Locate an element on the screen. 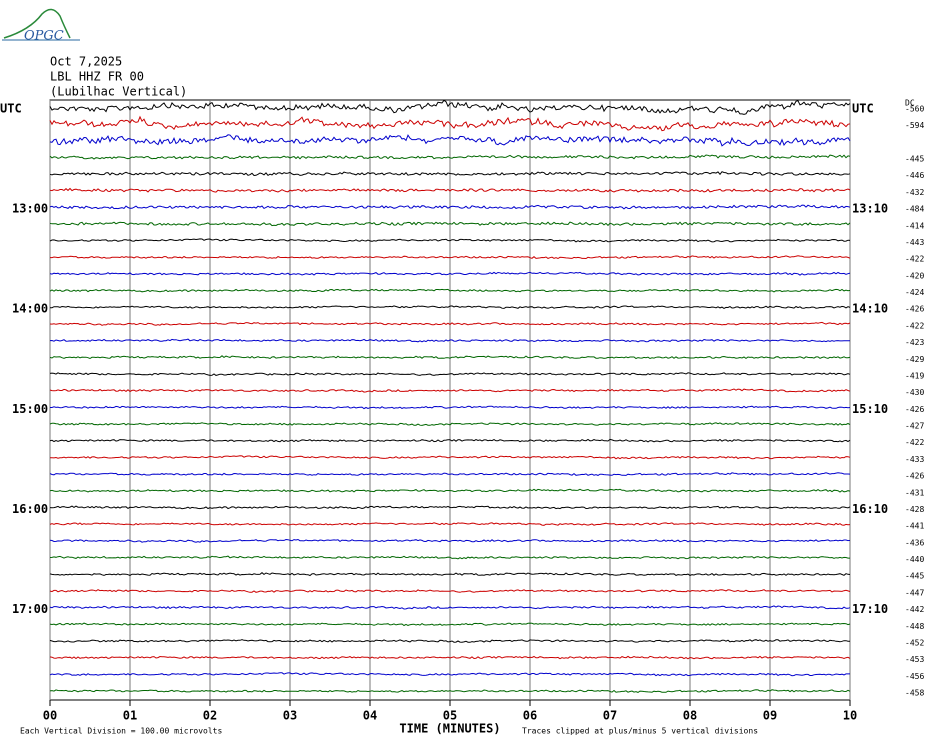 The width and height of the screenshot is (930, 744). dc-offset: -440 is located at coordinates (914, 559).